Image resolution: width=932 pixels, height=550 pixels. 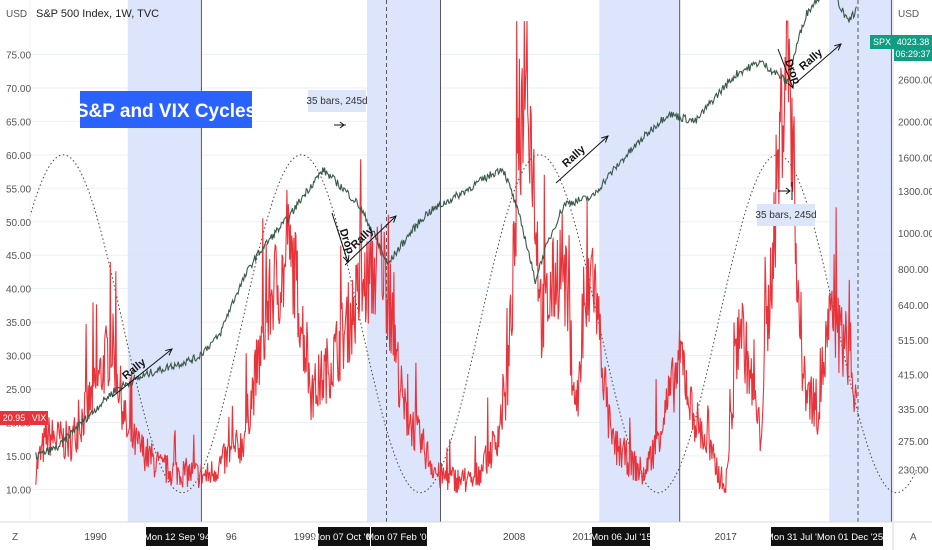 I want to click on left-tick-label: 10.00, so click(x=18, y=490).